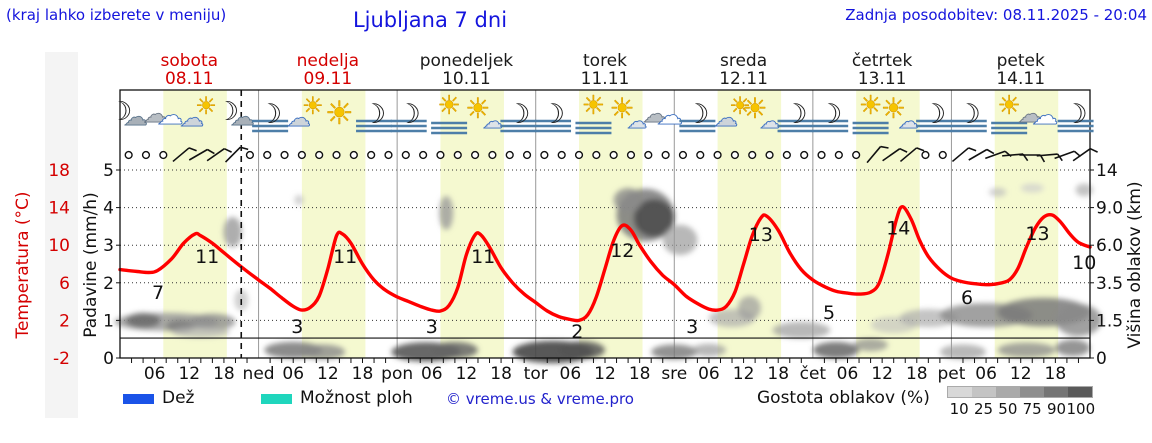  Describe the element at coordinates (951, 374) in the screenshot. I see `x-day-label: pet` at that location.